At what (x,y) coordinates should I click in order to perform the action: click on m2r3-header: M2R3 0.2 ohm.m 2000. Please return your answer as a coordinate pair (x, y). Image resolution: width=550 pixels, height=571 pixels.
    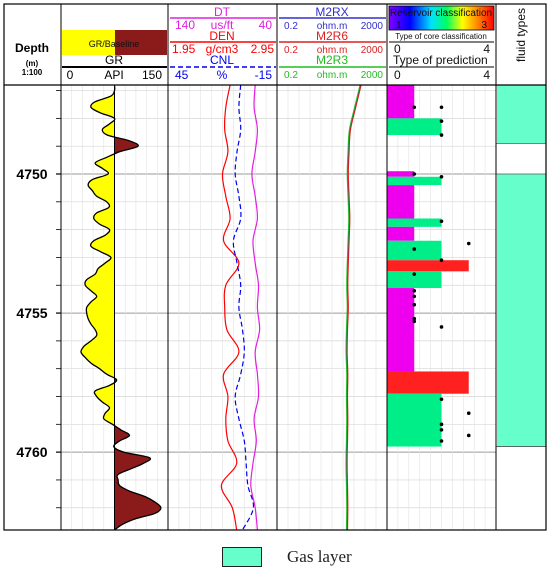
    Looking at the image, I should click on (332, 67).